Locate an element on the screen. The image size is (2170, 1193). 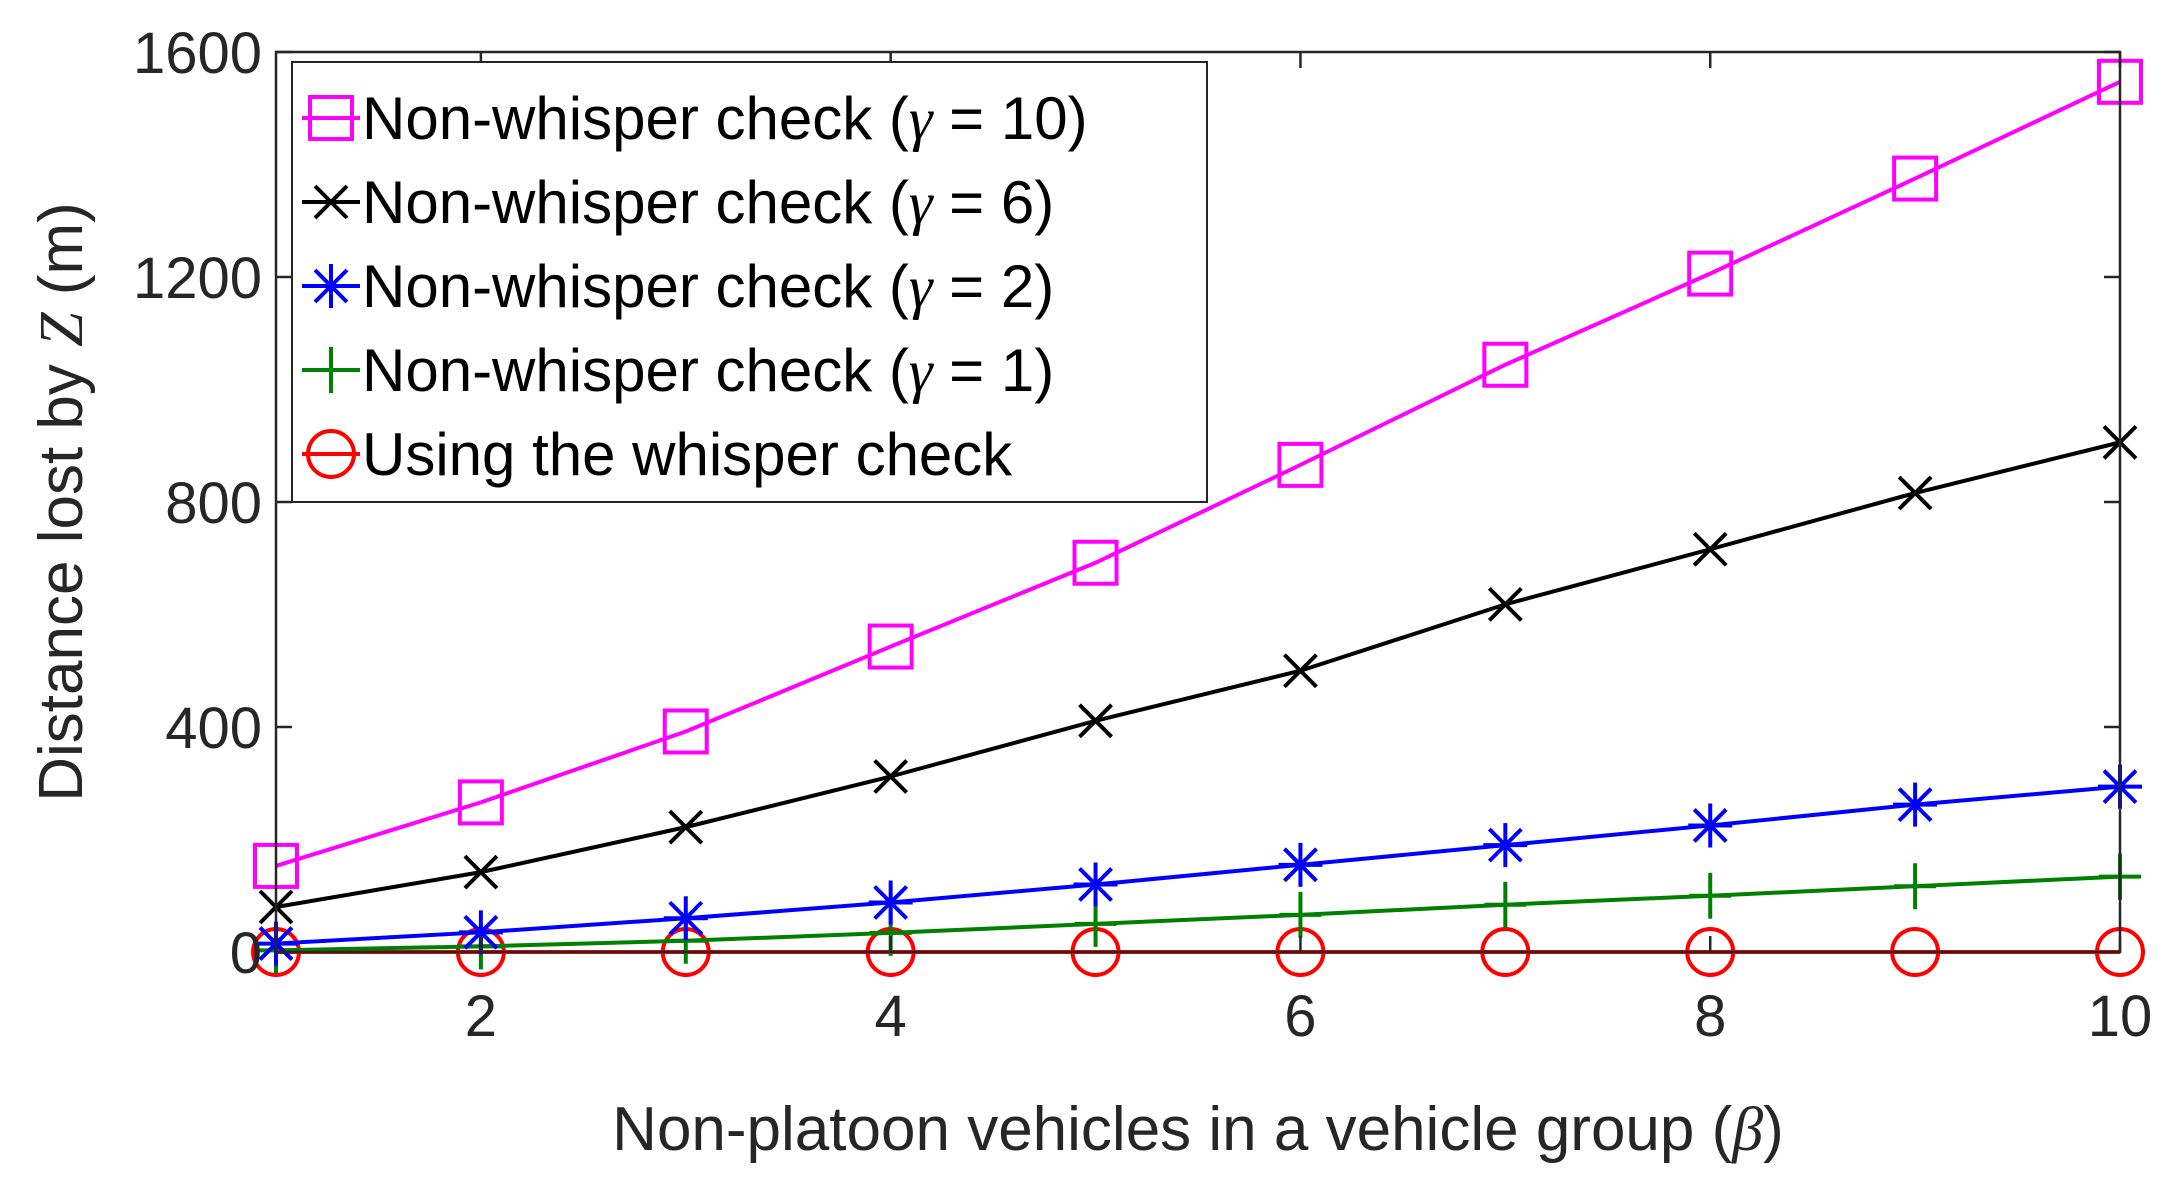
x-tick-label: 6 is located at coordinates (1300, 1016).